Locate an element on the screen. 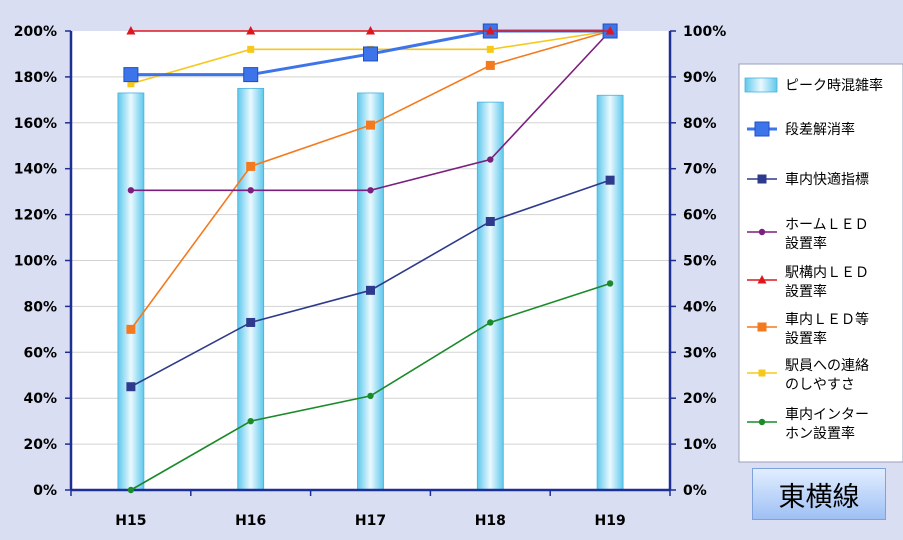 The image size is (903, 540). right-tick-label: 10% is located at coordinates (700, 445).